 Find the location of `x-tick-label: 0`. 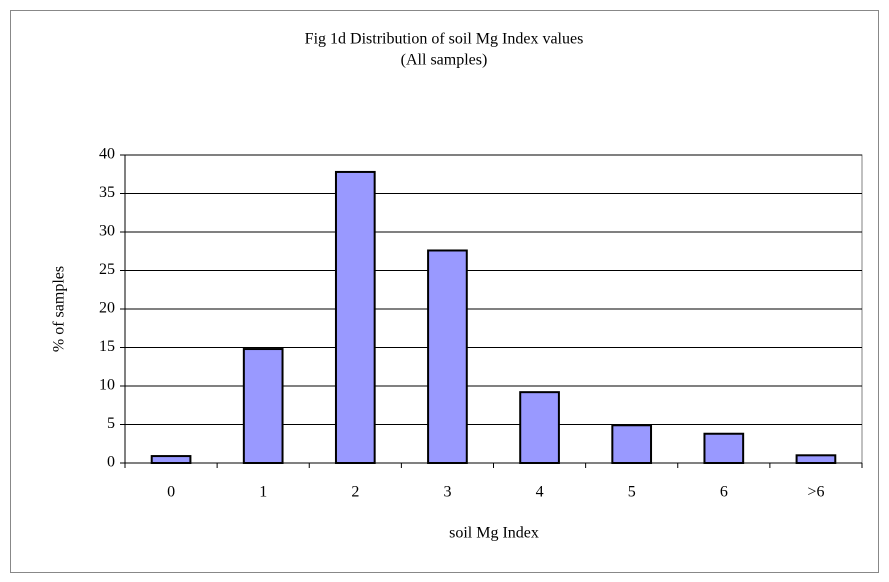

x-tick-label: 0 is located at coordinates (171, 492).